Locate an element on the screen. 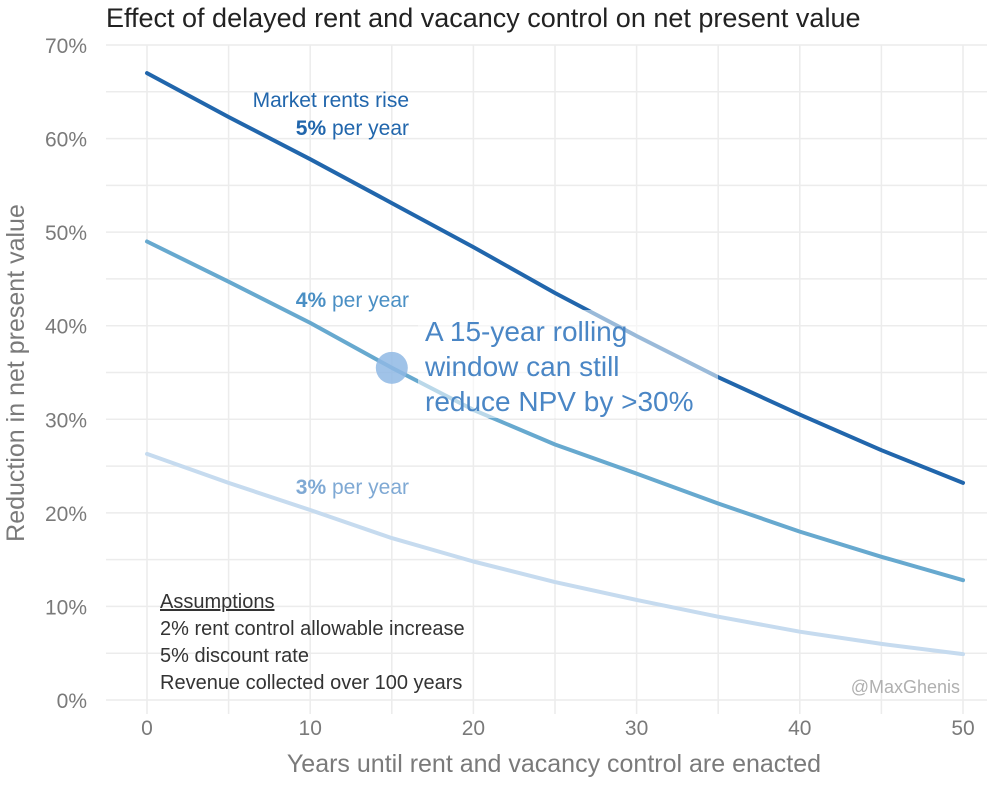 The width and height of the screenshot is (987, 787). y-tick-label: 60% is located at coordinates (66, 140).